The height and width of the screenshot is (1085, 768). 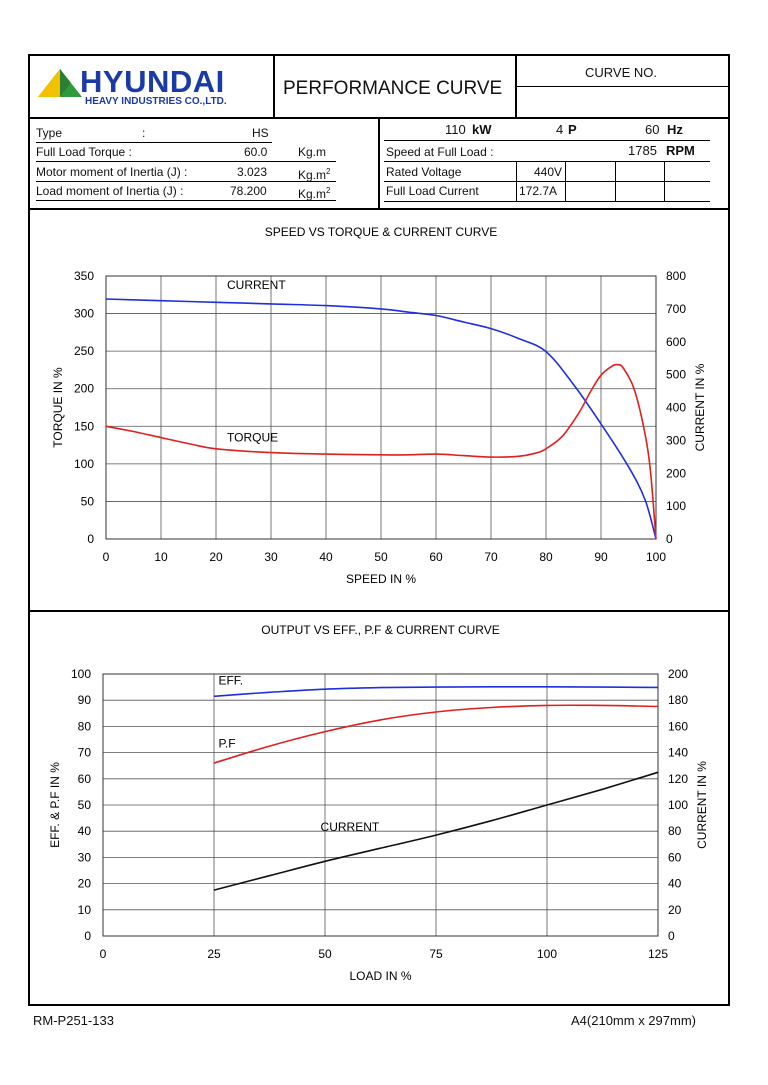 I want to click on chart2-y2tick-label: 180, so click(x=678, y=700).